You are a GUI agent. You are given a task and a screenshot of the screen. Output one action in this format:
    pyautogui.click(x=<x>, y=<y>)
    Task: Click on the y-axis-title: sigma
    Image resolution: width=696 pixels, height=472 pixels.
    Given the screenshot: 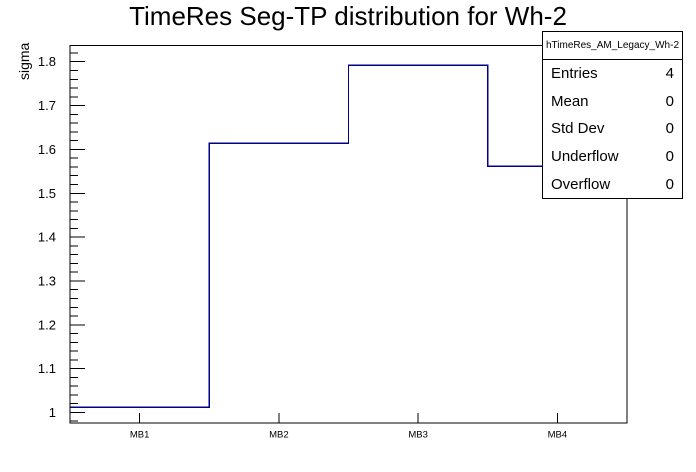 What is the action you would take?
    pyautogui.click(x=24, y=61)
    